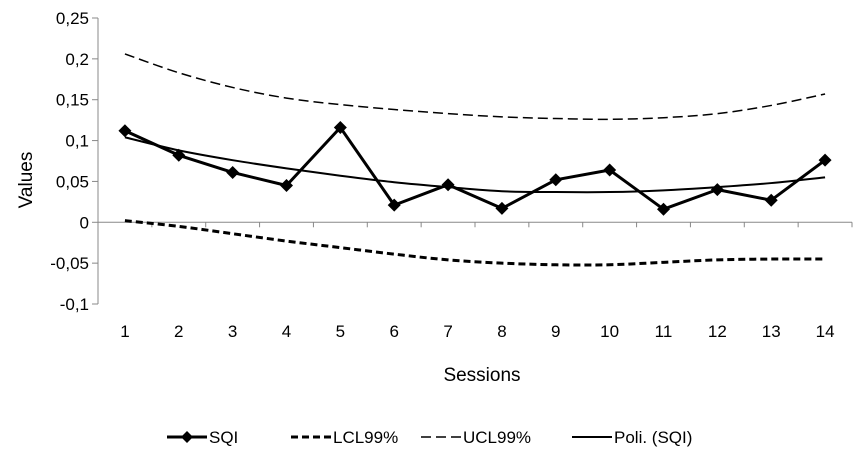 Image resolution: width=862 pixels, height=453 pixels. I want to click on x-tick-label: 14, so click(825, 331).